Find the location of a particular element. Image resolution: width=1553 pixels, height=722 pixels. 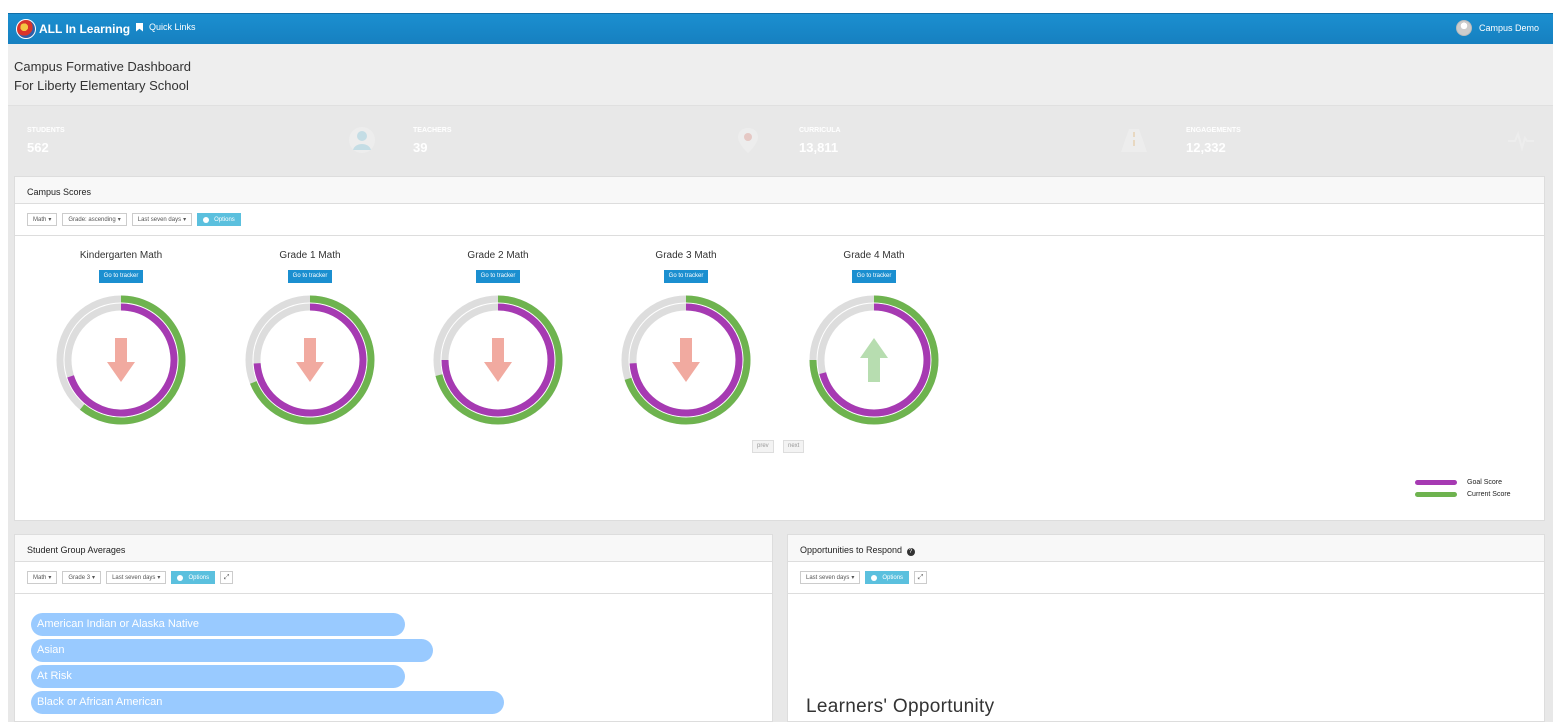

grade-sort-dropdown: Grade: ascending is located at coordinates (94, 219).